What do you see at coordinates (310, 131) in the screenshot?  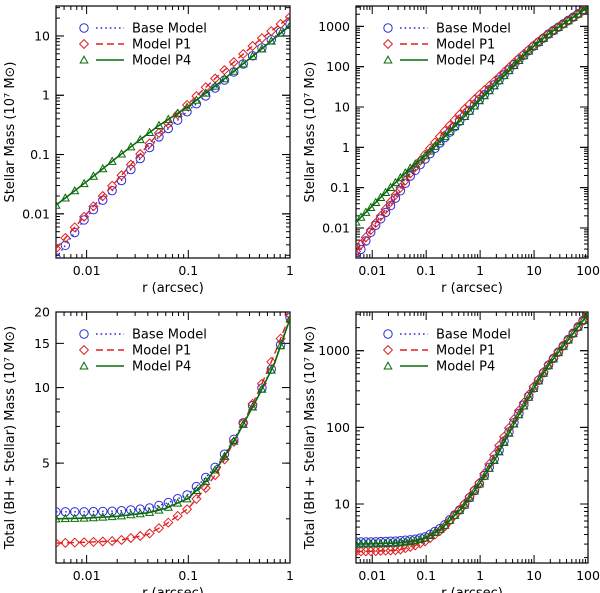 I see `y-axis-label: Stellar Mass (10⁷ M⊙)` at bounding box center [310, 131].